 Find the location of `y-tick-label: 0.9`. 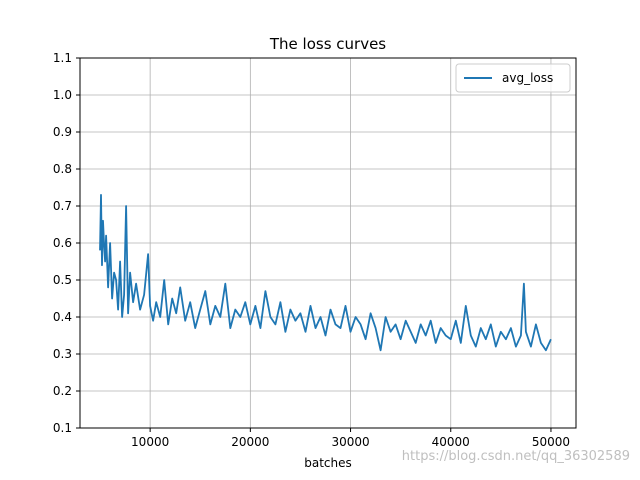

y-tick-label: 0.9 is located at coordinates (62, 132).